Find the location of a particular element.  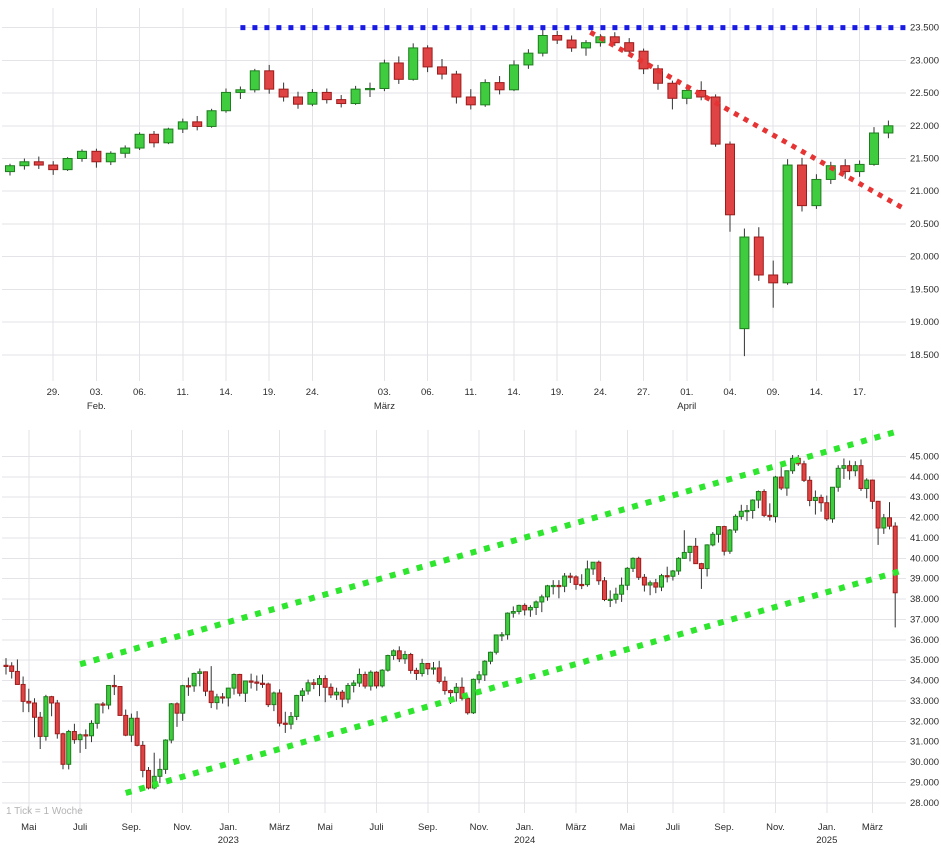

x-axis-label: Nov. is located at coordinates (182, 827).